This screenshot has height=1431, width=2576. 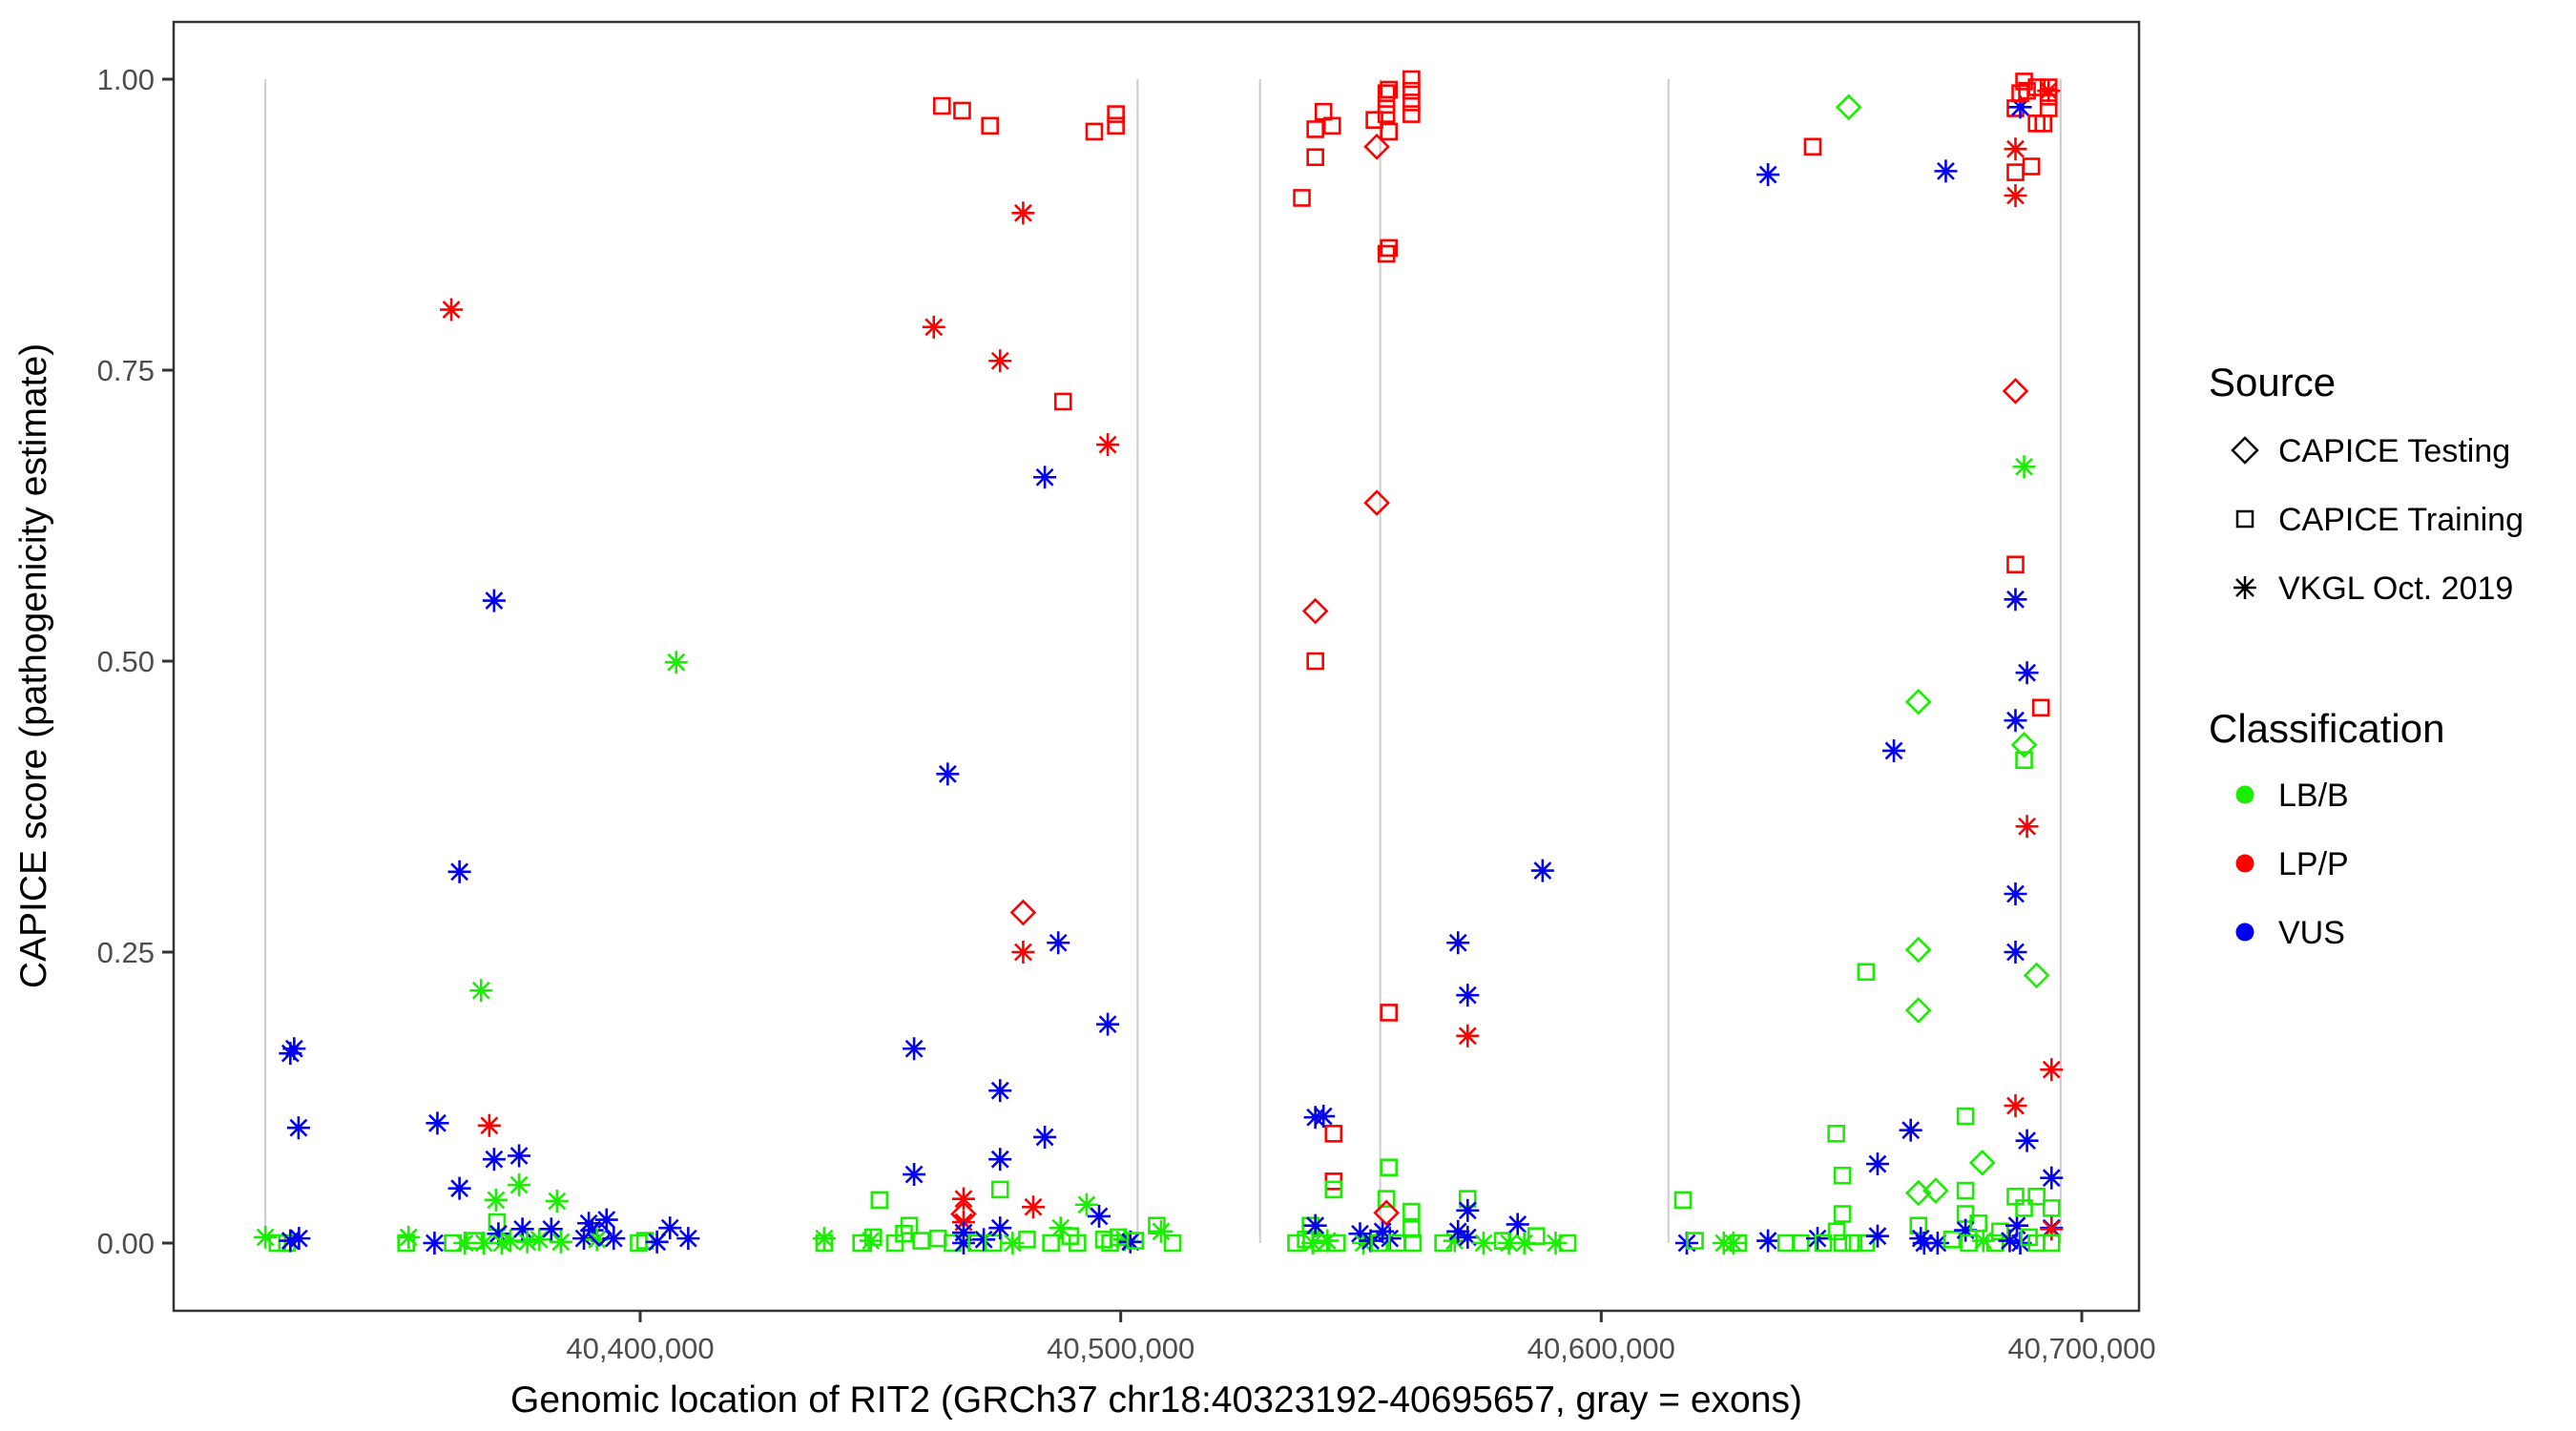 I want to click on y-tick-label: 0.50, so click(x=126, y=661).